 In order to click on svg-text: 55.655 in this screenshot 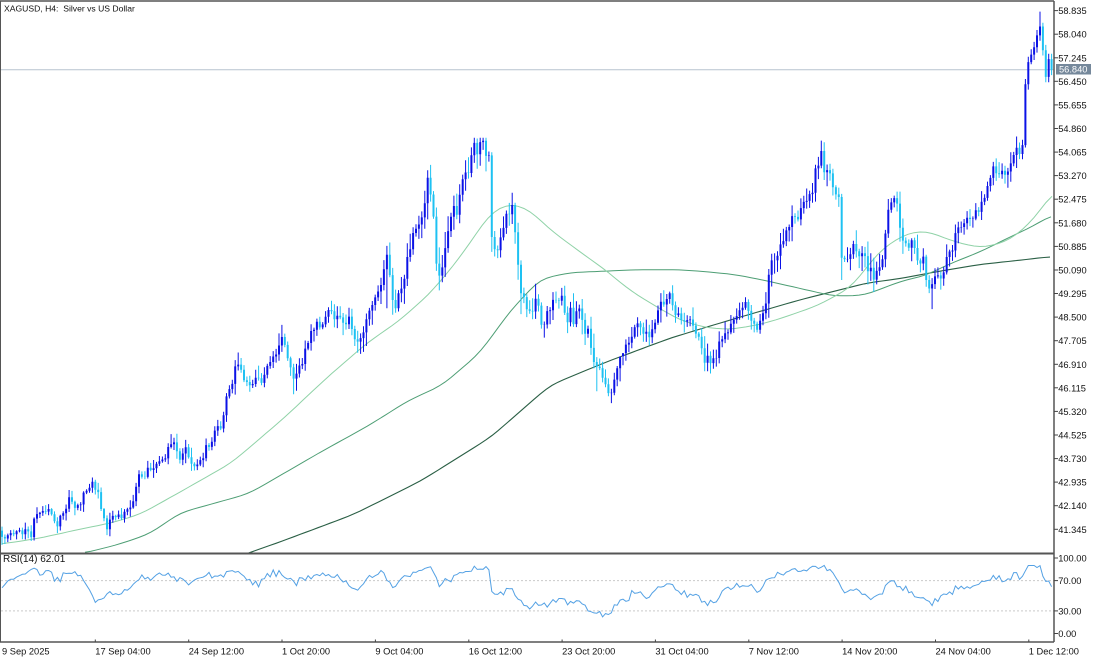, I will do `click(1072, 105)`.